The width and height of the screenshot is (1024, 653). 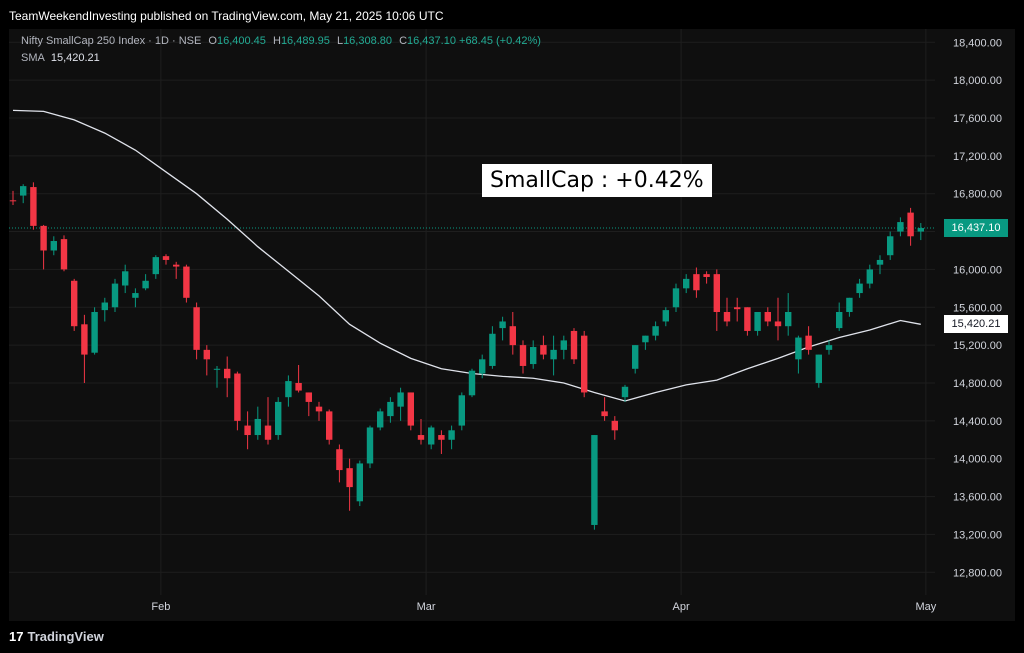 What do you see at coordinates (977, 81) in the screenshot?
I see `price-axis-label: 18,000.00` at bounding box center [977, 81].